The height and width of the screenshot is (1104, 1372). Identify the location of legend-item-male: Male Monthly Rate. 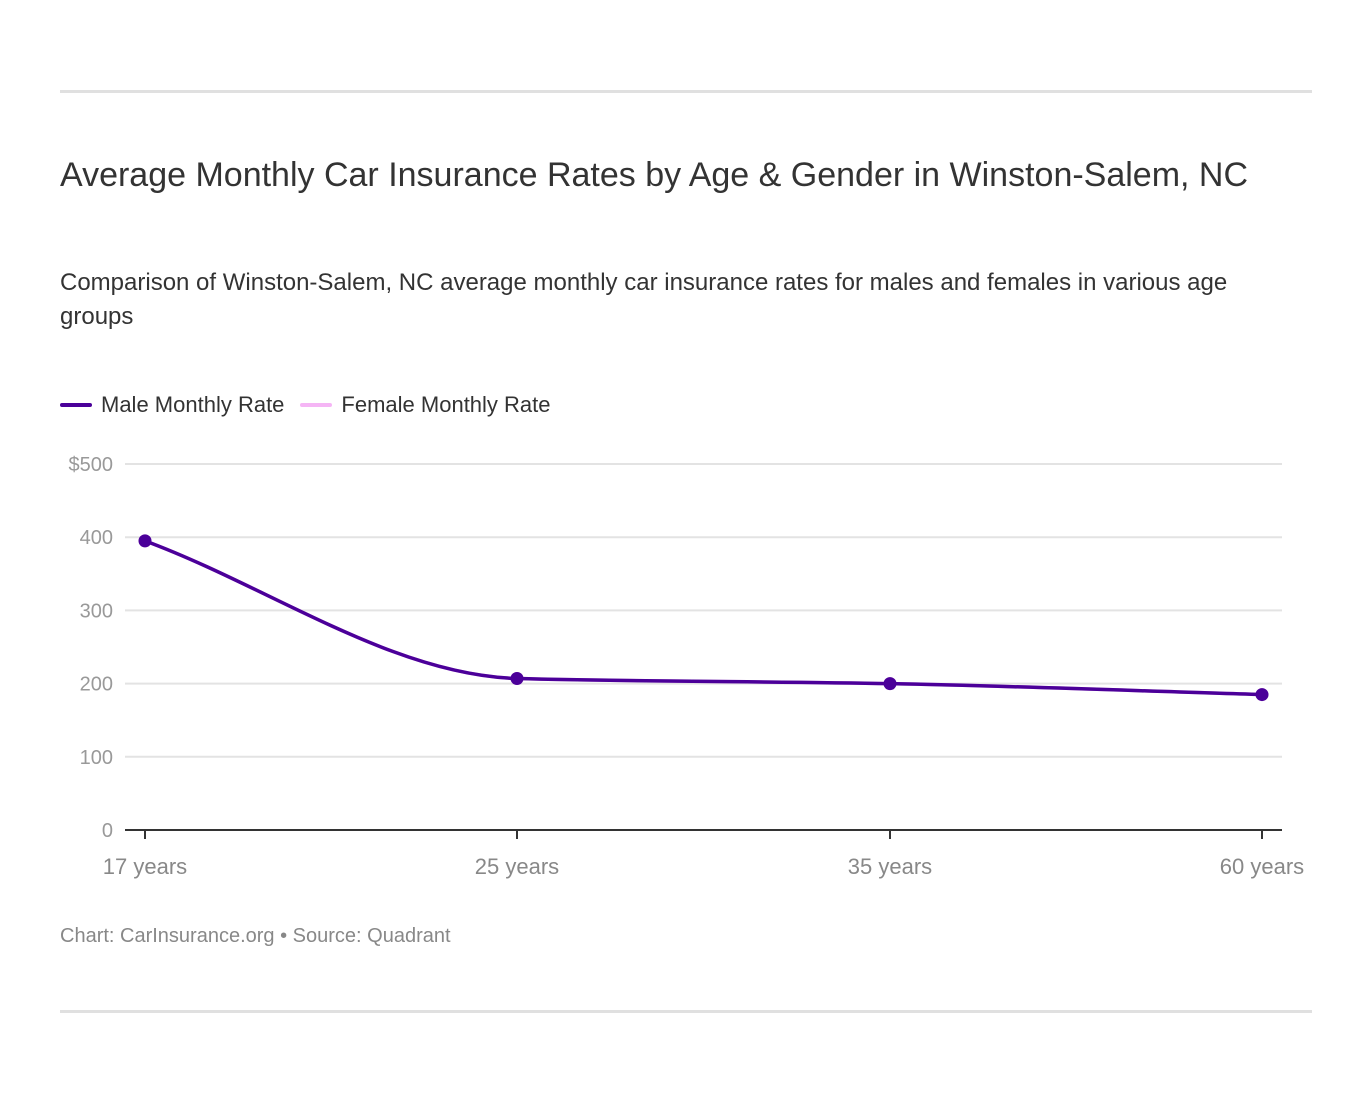
(172, 405).